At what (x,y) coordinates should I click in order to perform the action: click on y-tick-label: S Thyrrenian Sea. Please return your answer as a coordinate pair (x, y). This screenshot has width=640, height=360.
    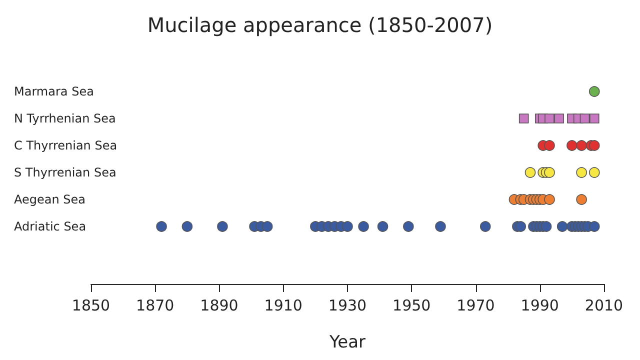
    Looking at the image, I should click on (65, 173).